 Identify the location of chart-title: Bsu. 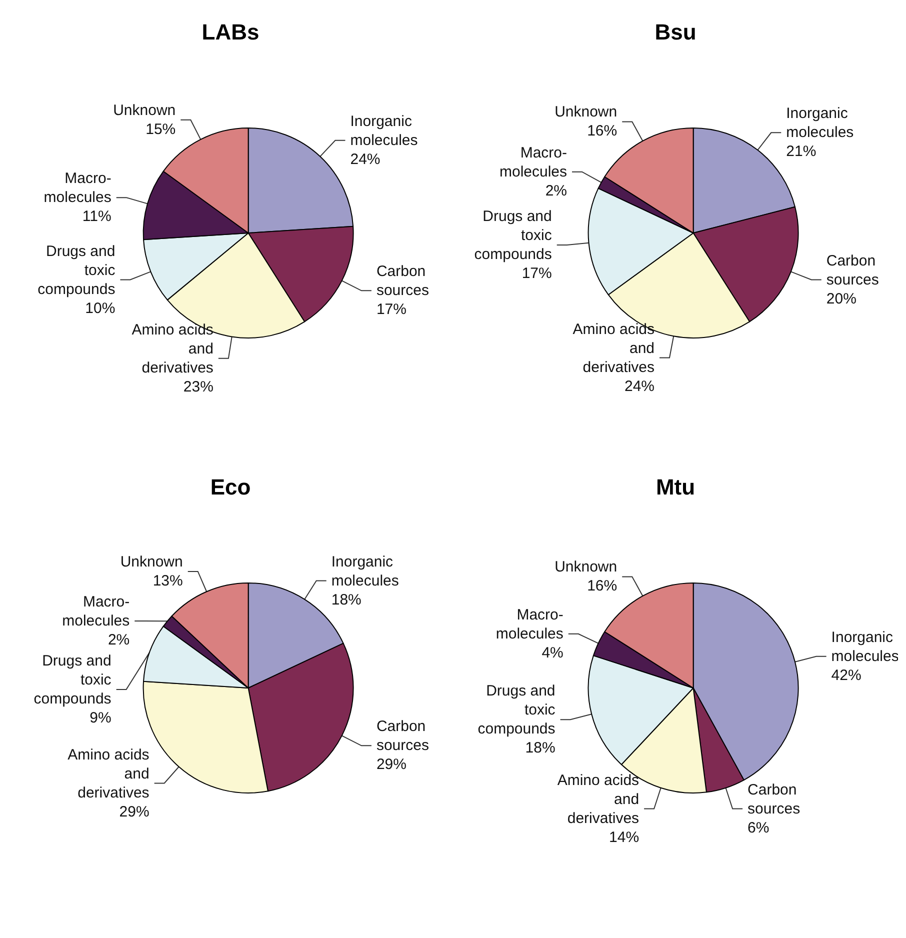
(675, 32).